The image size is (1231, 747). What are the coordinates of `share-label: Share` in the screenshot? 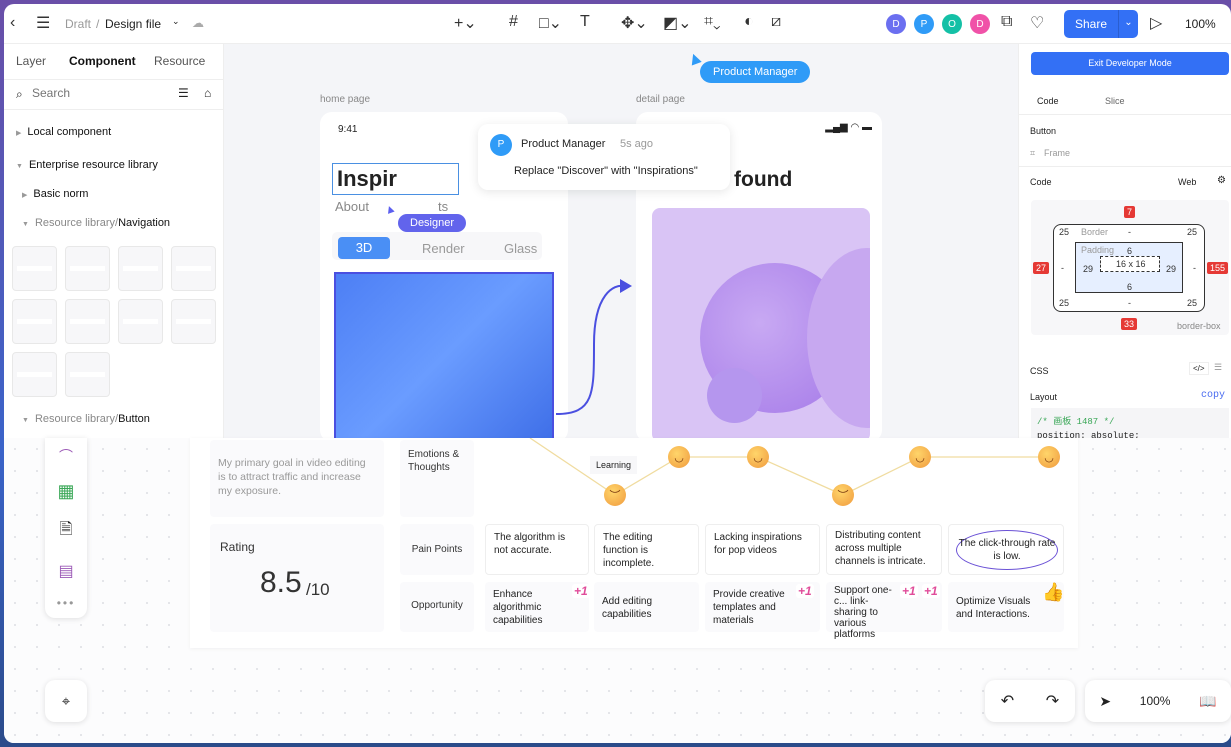 It's located at (1091, 24).